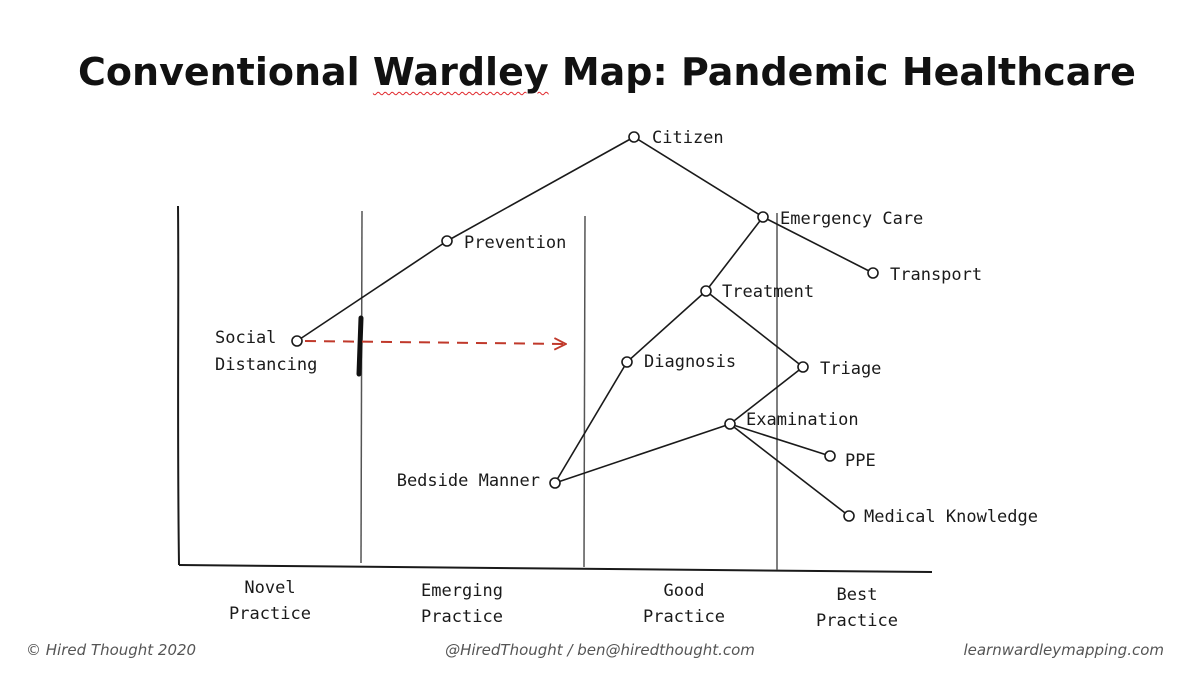 The width and height of the screenshot is (1200, 674). I want to click on component-label: Prevention, so click(515, 243).